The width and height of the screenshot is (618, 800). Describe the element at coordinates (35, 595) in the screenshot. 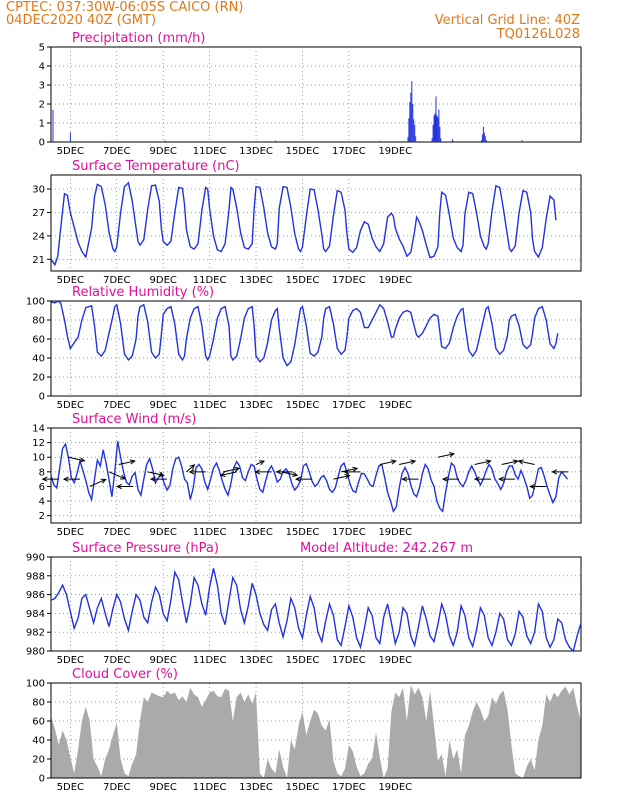

I see `pressure-y-tick-label: 986` at that location.